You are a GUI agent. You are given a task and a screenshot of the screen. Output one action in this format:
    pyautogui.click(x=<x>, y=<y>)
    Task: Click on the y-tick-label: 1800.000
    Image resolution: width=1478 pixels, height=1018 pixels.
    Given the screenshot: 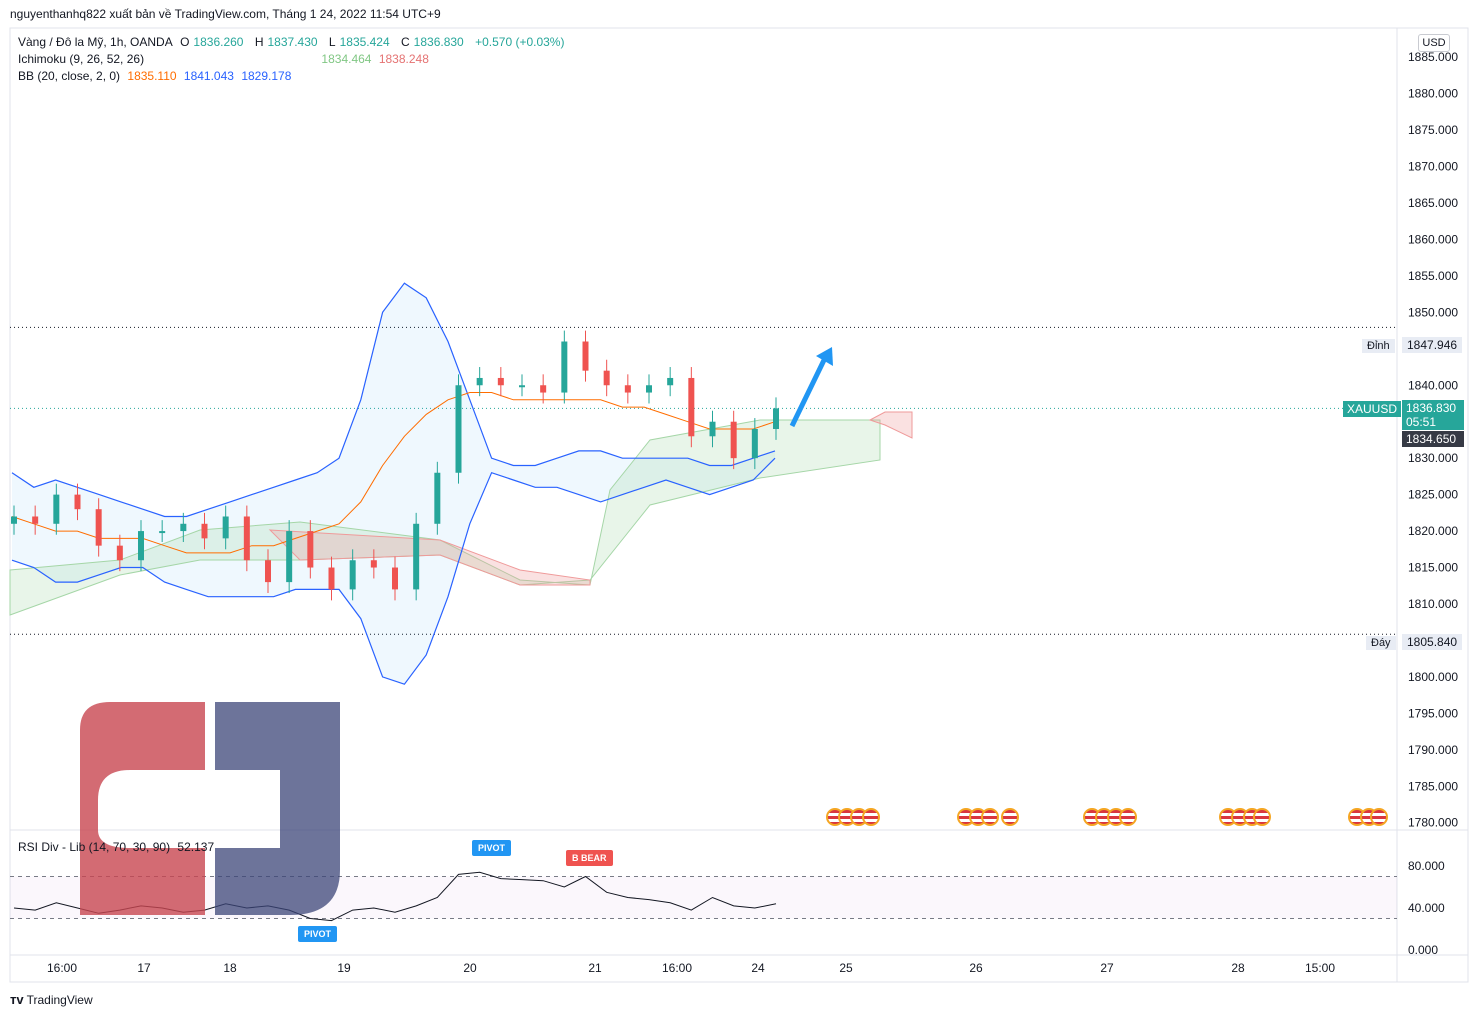 What is the action you would take?
    pyautogui.click(x=1433, y=677)
    